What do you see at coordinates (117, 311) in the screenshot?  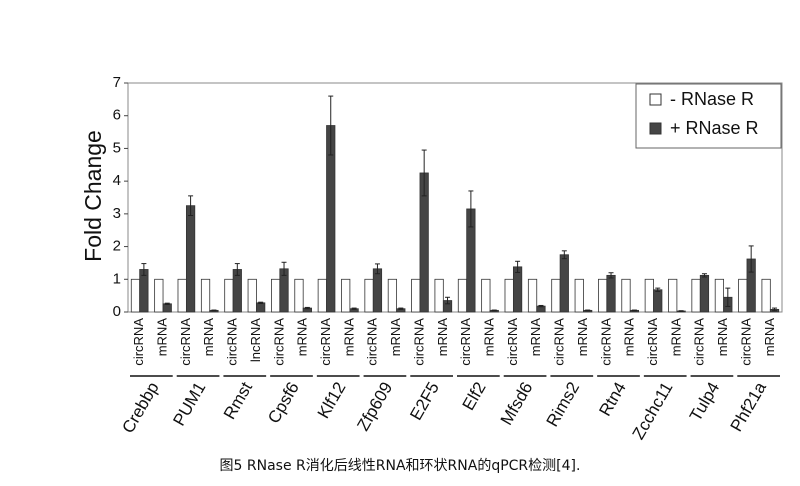 I see `y-tick-label: 0` at bounding box center [117, 311].